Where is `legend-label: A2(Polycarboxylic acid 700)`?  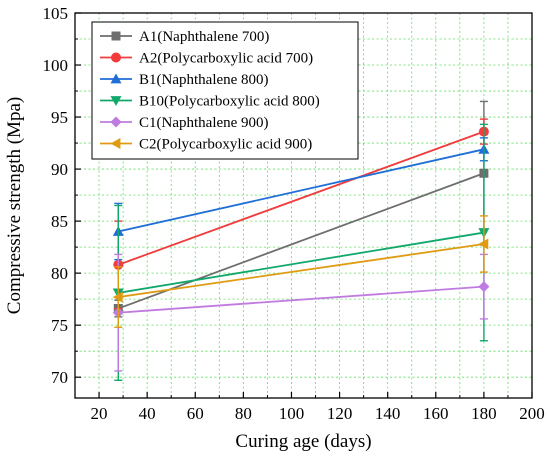 legend-label: A2(Polycarboxylic acid 700) is located at coordinates (226, 59).